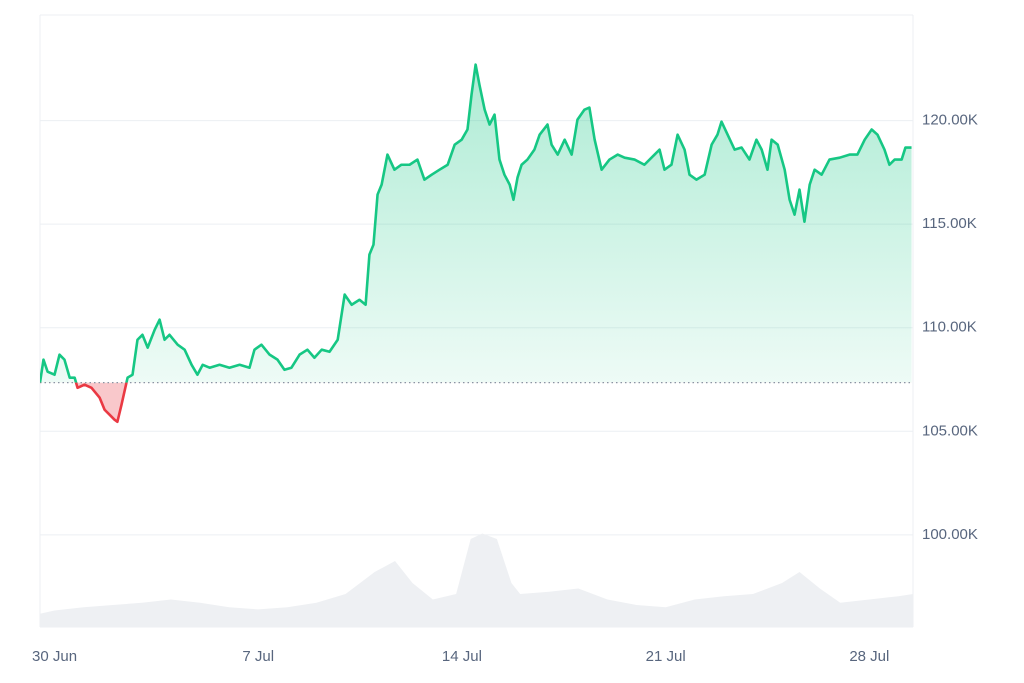 The image size is (1024, 683). Describe the element at coordinates (950, 430) in the screenshot. I see `y-tick-label: 105.00K` at that location.